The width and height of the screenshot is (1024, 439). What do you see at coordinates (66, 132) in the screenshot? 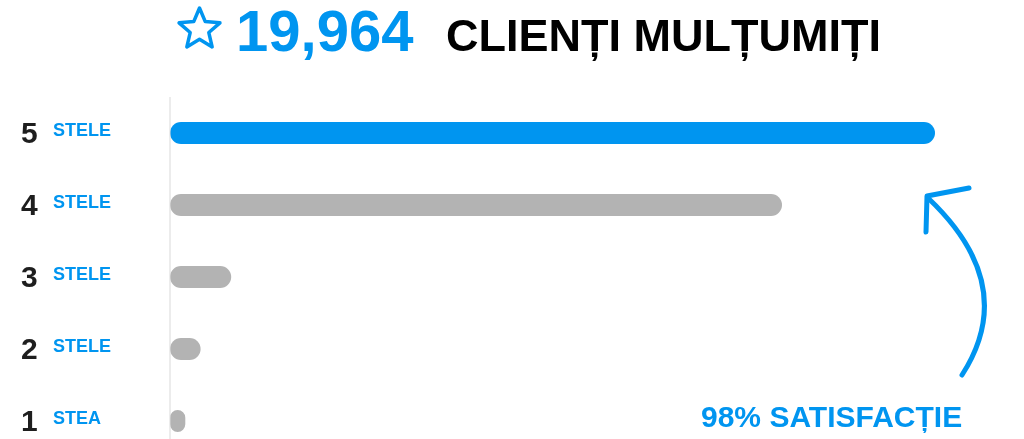
I see `y-tick-label: 5 STELE` at bounding box center [66, 132].